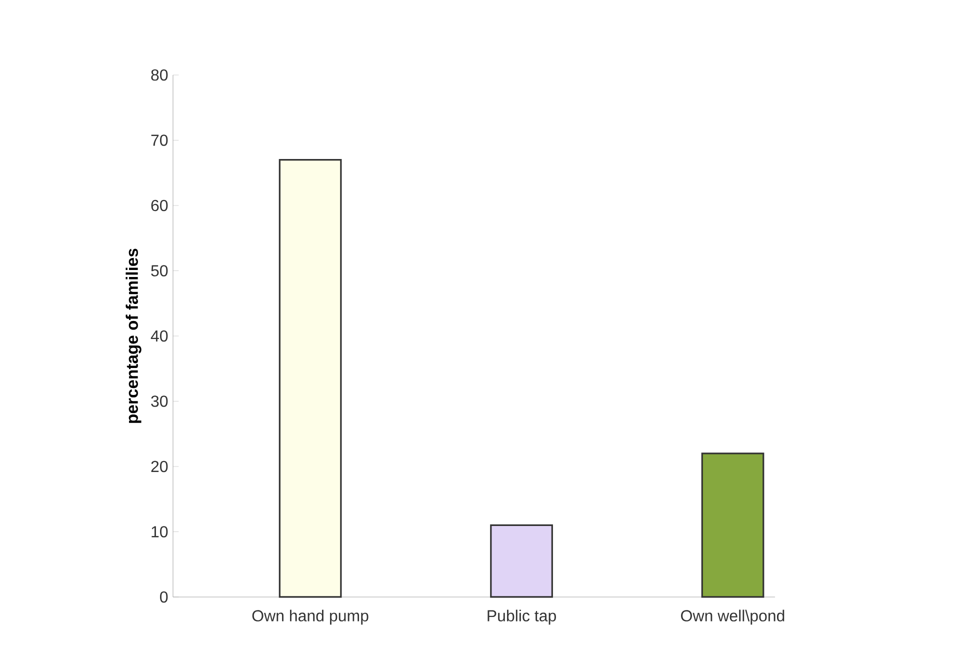 The image size is (960, 652). I want to click on x-tick-label: Own hand pump, so click(310, 617).